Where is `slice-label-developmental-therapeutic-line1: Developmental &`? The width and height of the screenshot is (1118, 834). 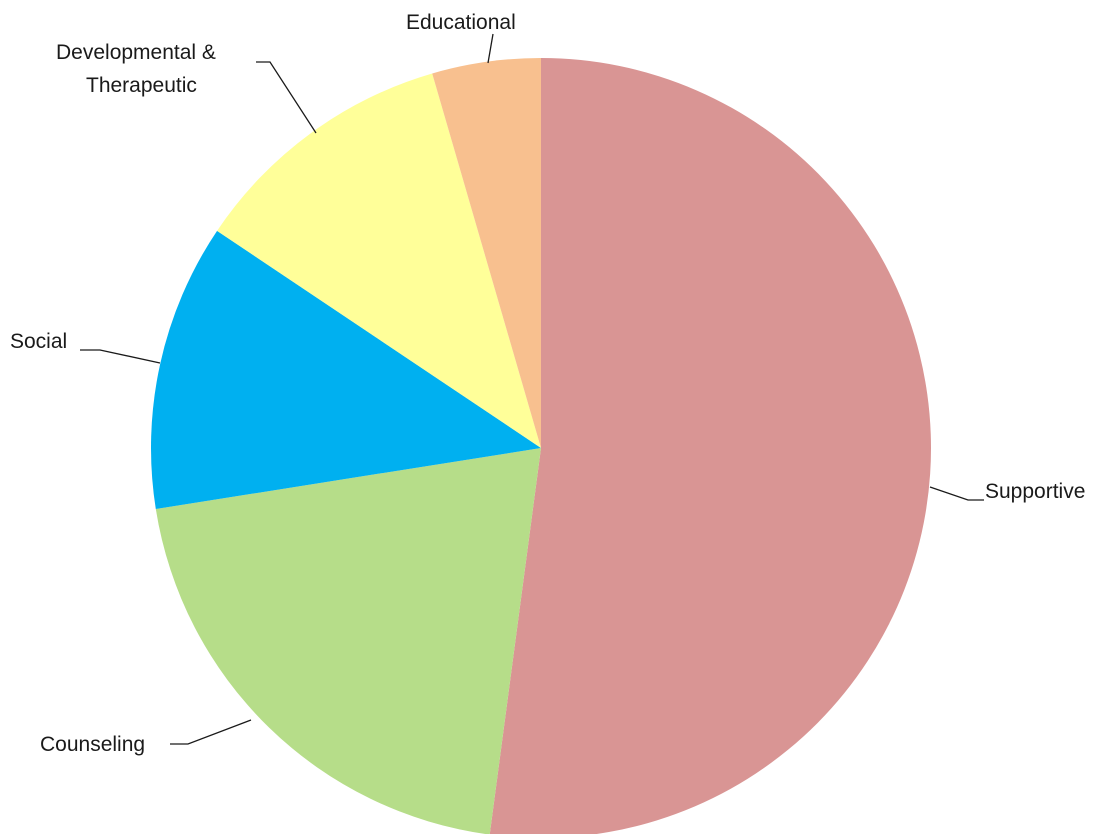
slice-label-developmental-therapeutic-line1: Developmental & is located at coordinates (136, 52).